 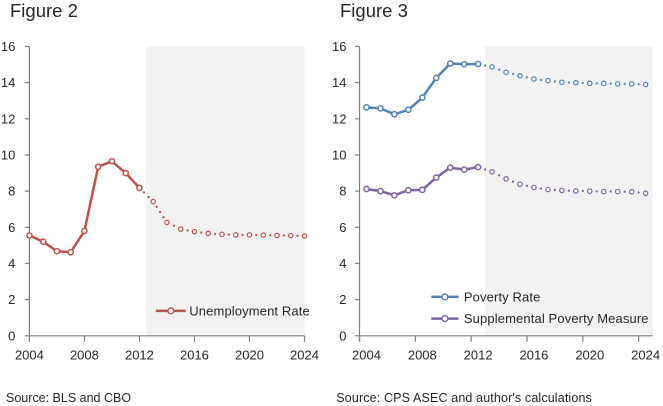 I want to click on svg-text: Poverty Rate, so click(x=502, y=297).